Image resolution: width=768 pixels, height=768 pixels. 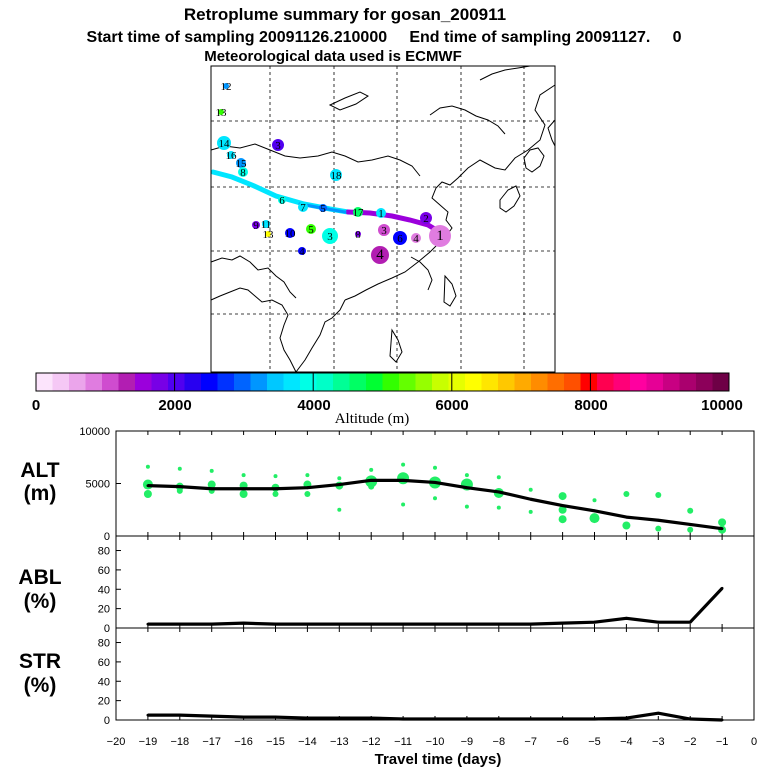 I want to click on map-day-label: 14, so click(x=225, y=144).